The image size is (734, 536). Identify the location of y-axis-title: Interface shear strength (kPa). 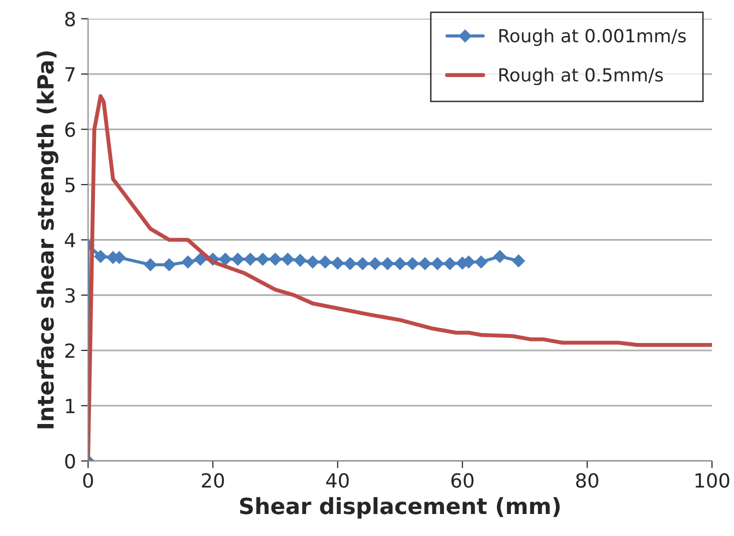
(47, 239).